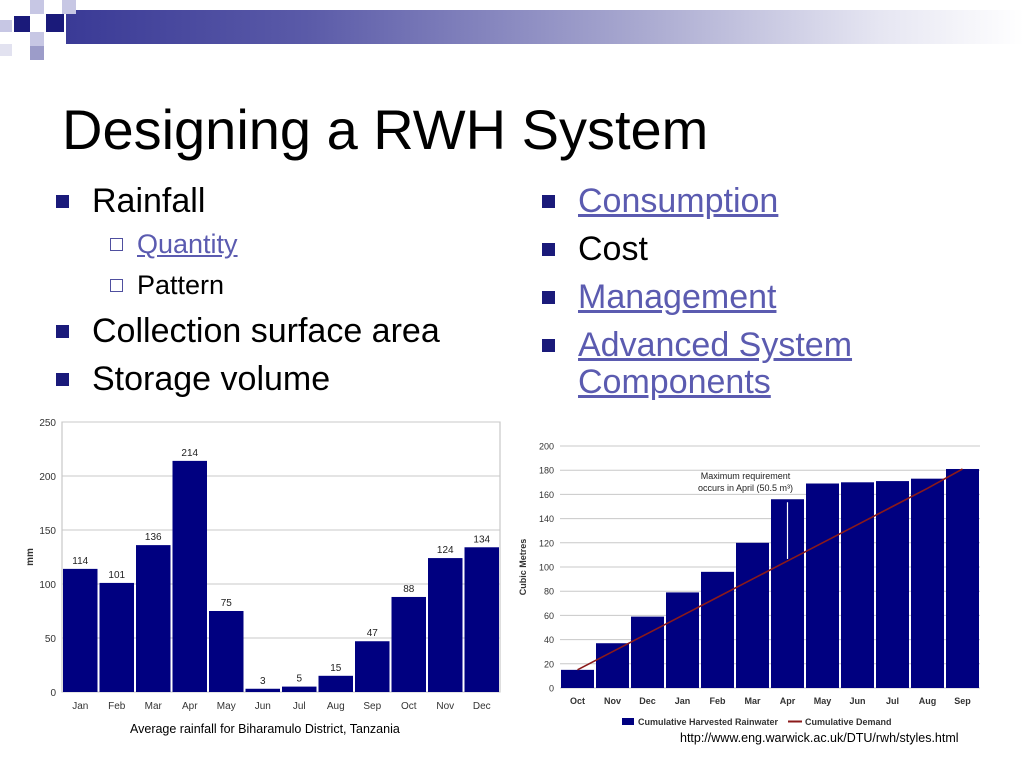  What do you see at coordinates (523, 567) in the screenshot?
I see `y-axis-label: Cubic Metres` at bounding box center [523, 567].